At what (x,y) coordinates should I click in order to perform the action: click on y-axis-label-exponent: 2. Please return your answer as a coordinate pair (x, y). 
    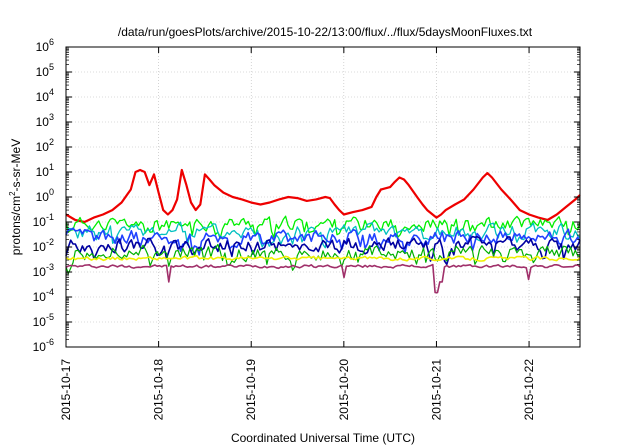
    Looking at the image, I should click on (12, 193).